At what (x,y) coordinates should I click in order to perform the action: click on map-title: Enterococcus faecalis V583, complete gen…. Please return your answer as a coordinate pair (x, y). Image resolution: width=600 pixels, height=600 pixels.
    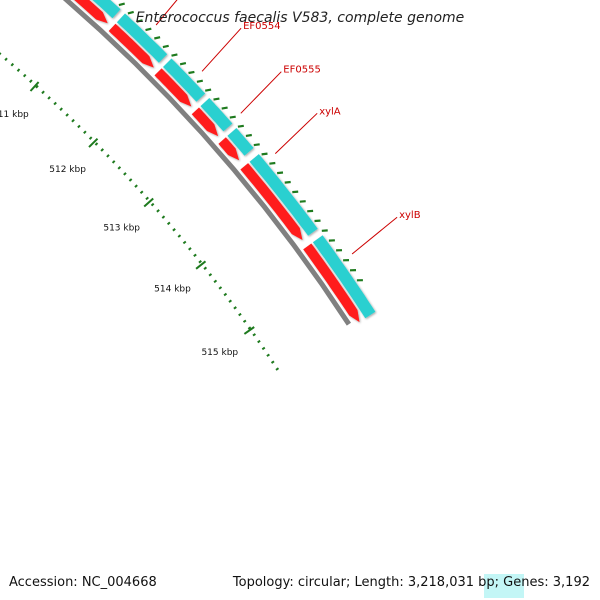
    Looking at the image, I should click on (300, 18).